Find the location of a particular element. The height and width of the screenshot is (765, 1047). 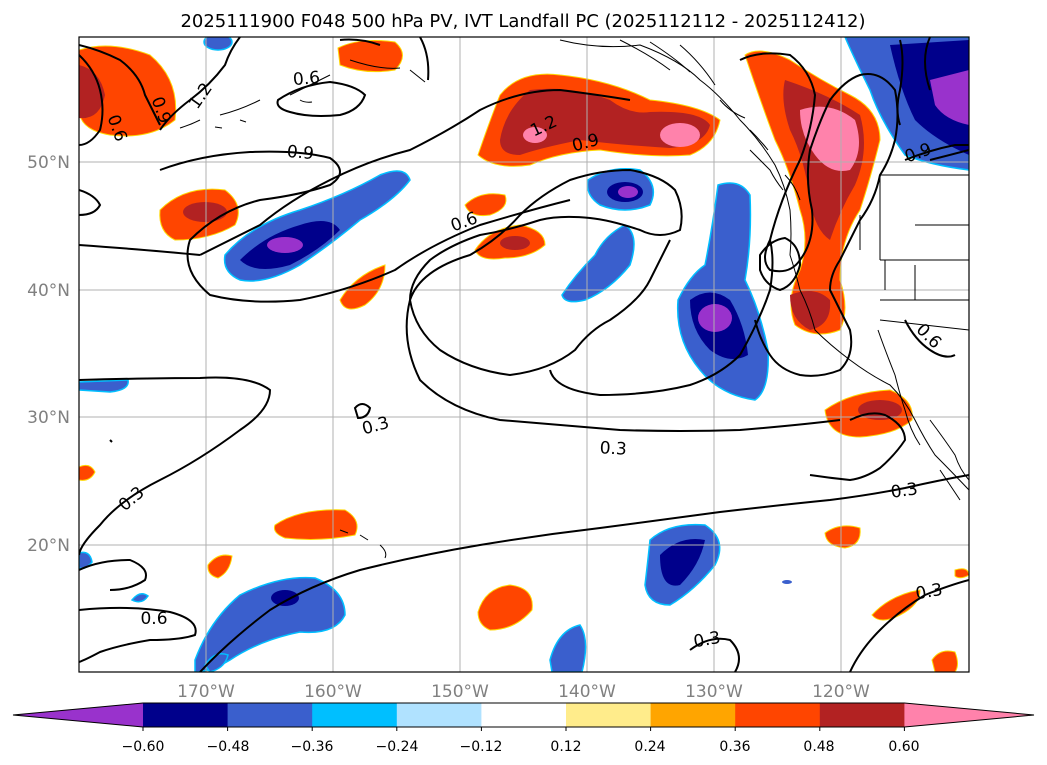

colorbar-extend-max is located at coordinates (969, 715).